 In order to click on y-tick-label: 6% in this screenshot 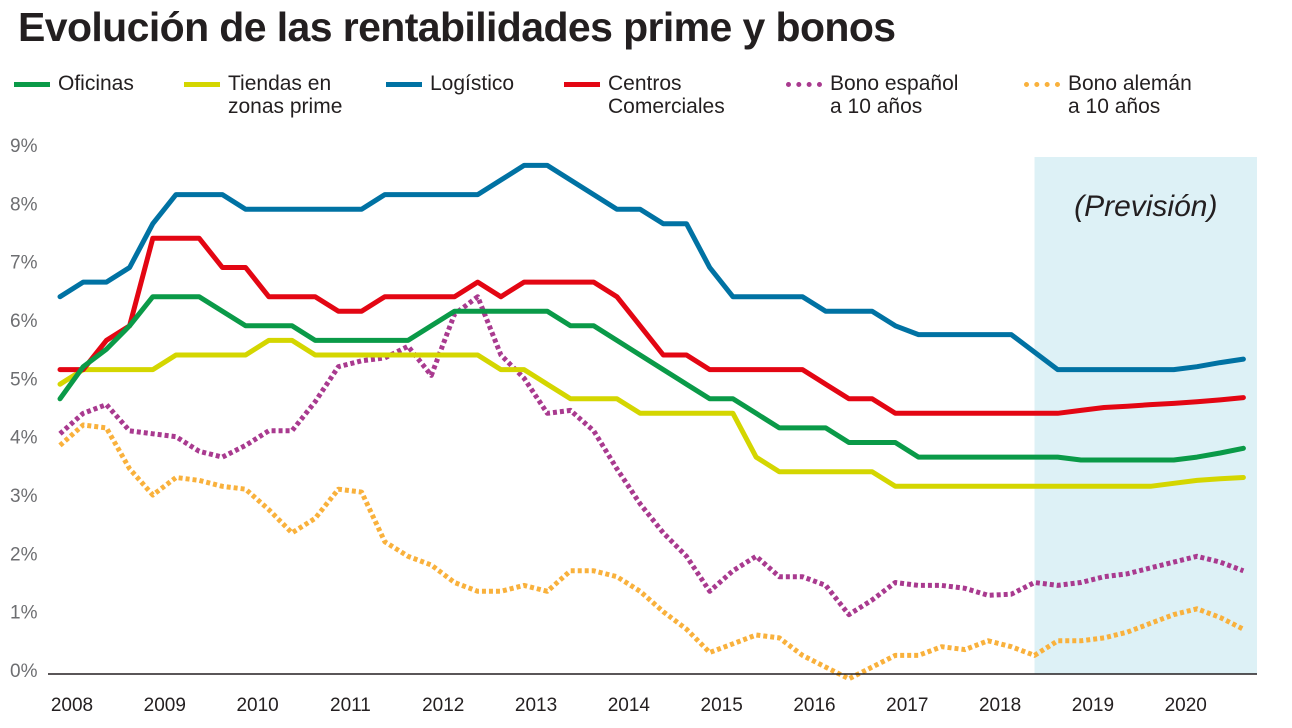, I will do `click(24, 321)`.